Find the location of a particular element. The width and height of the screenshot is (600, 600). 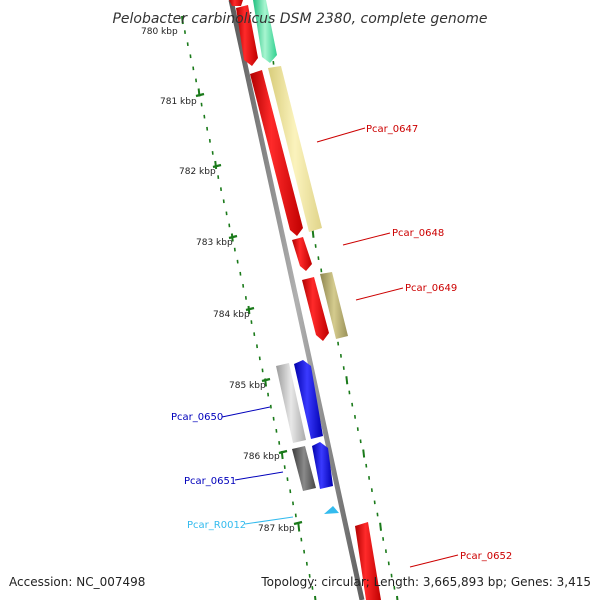

tick-label: 786 kbp is located at coordinates (261, 457).